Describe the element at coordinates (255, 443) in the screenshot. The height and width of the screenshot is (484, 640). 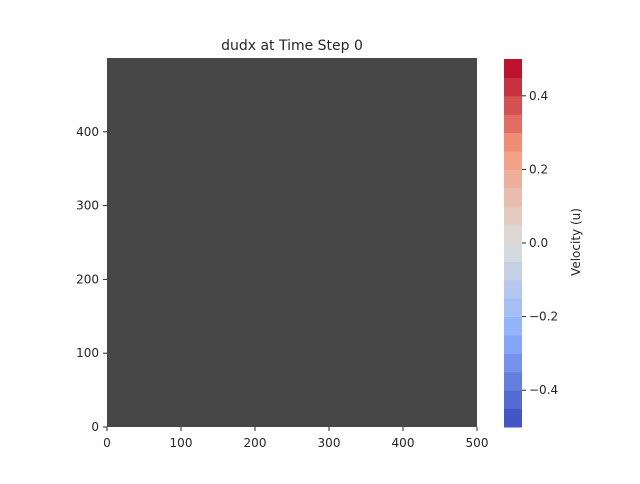
I see `x-tick-label: 200` at that location.